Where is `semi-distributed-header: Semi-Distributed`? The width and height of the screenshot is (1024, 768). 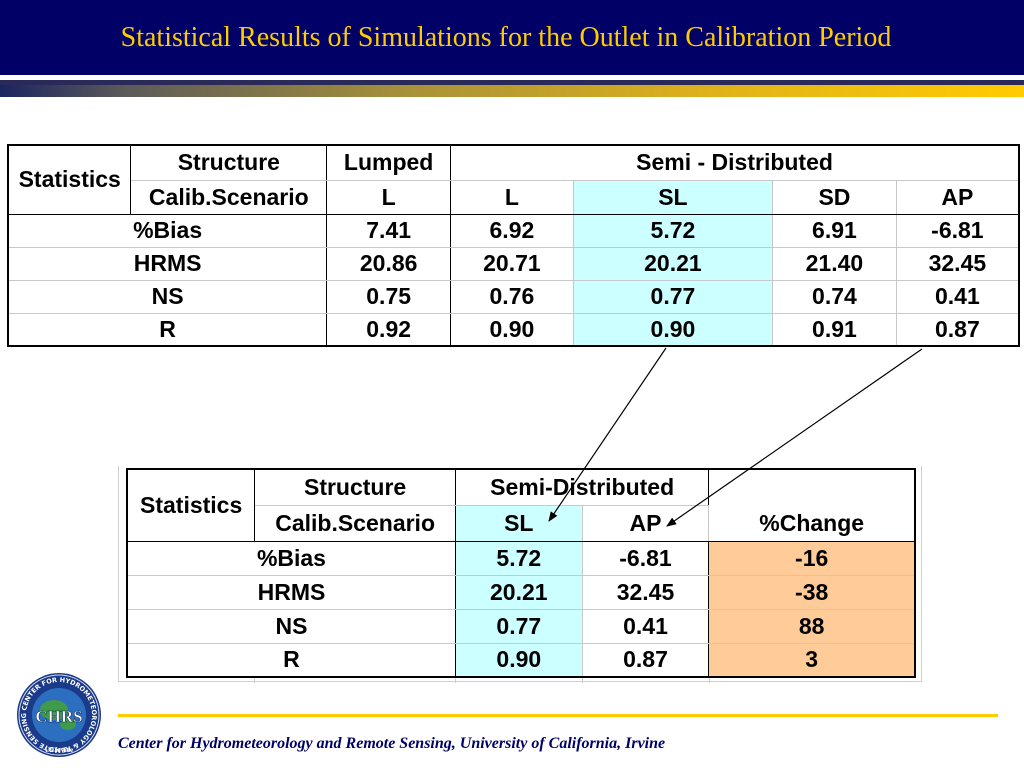
semi-distributed-header: Semi-Distributed is located at coordinates (582, 487).